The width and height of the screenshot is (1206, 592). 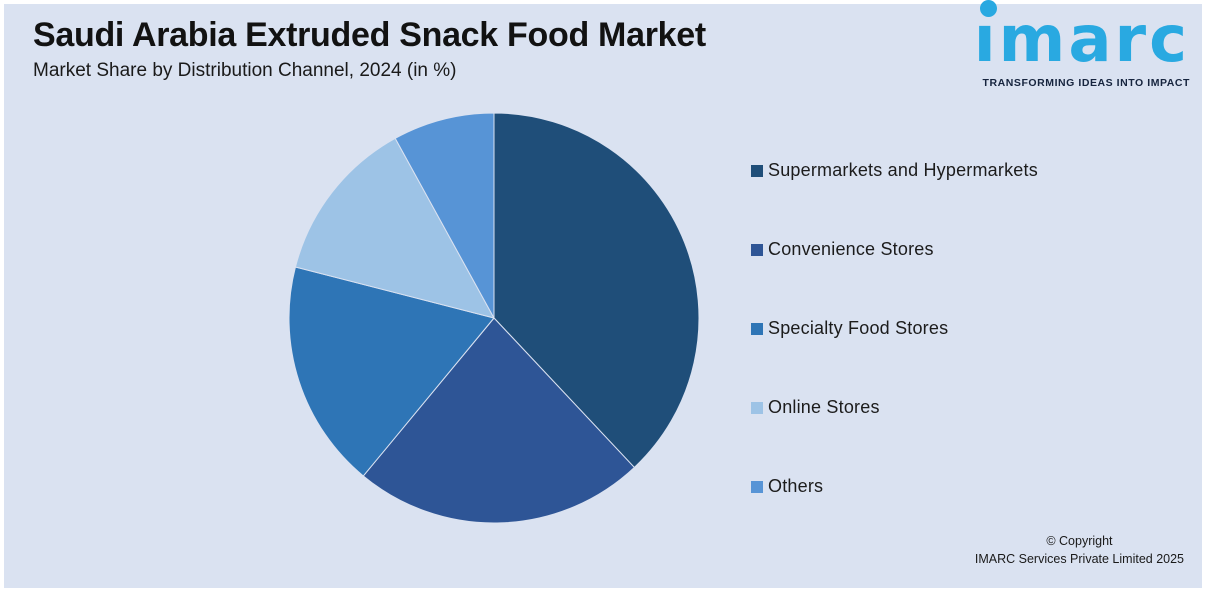 What do you see at coordinates (824, 407) in the screenshot?
I see `legend-label: Online Stores` at bounding box center [824, 407].